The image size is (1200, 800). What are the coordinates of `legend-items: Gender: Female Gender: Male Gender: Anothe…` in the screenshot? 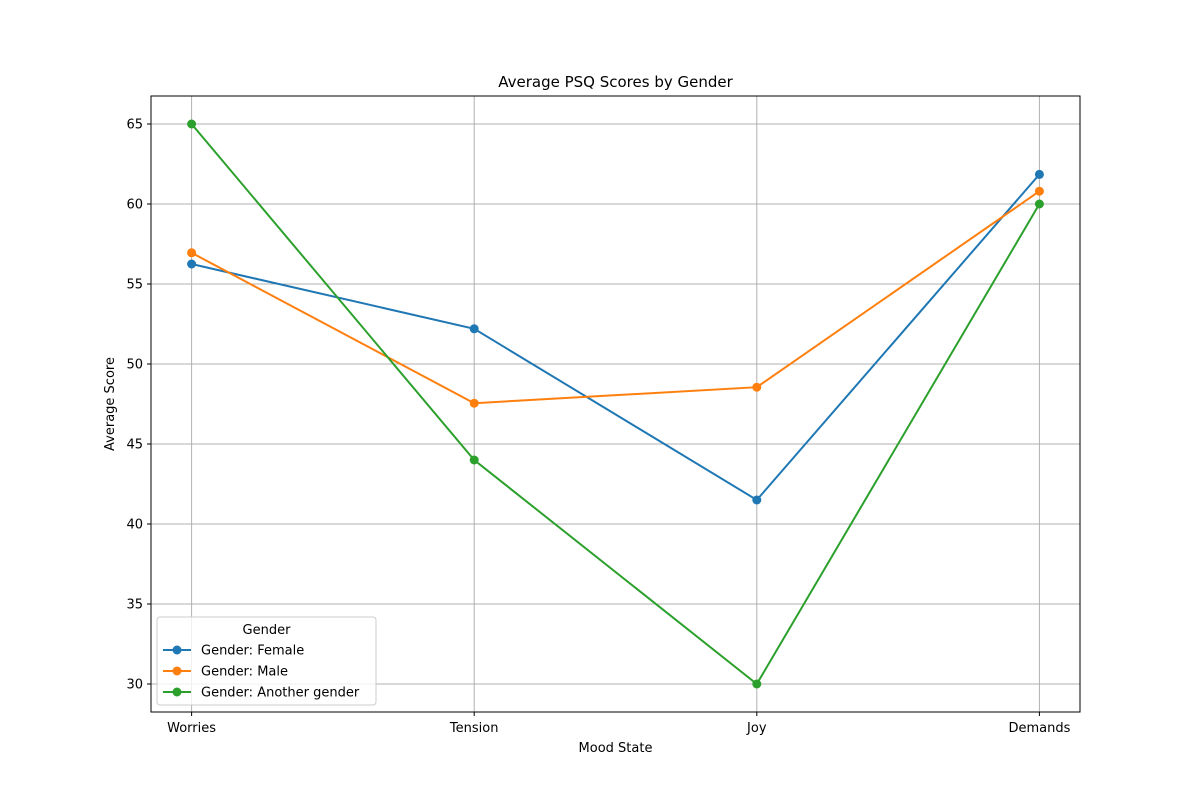 It's located at (261, 672).